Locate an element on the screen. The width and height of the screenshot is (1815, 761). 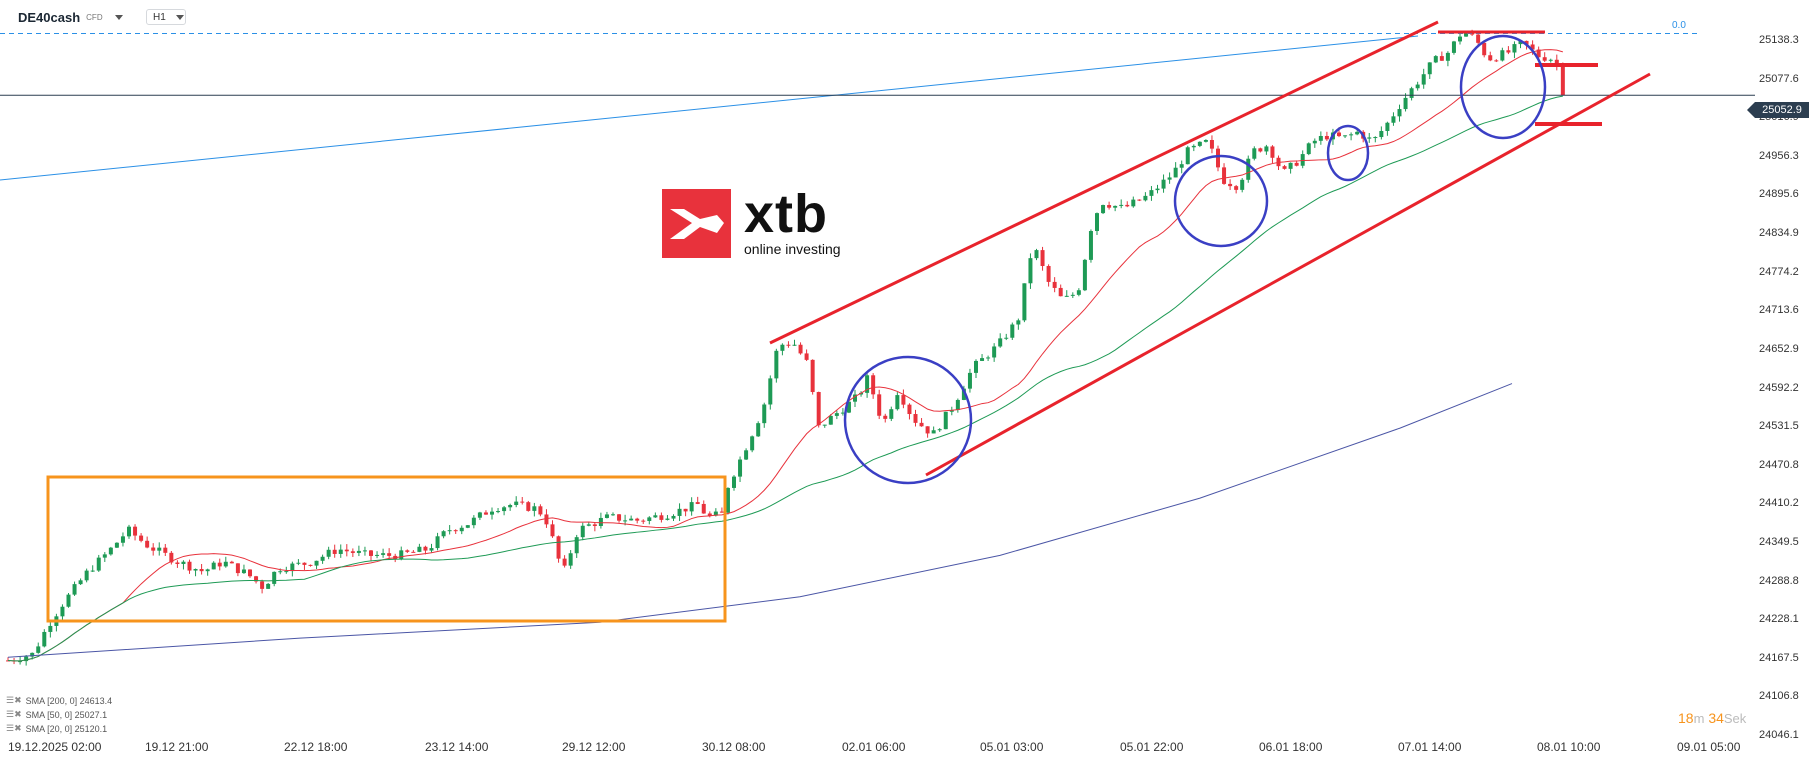
x-tick-label: 22.12 18:00 is located at coordinates (316, 747).